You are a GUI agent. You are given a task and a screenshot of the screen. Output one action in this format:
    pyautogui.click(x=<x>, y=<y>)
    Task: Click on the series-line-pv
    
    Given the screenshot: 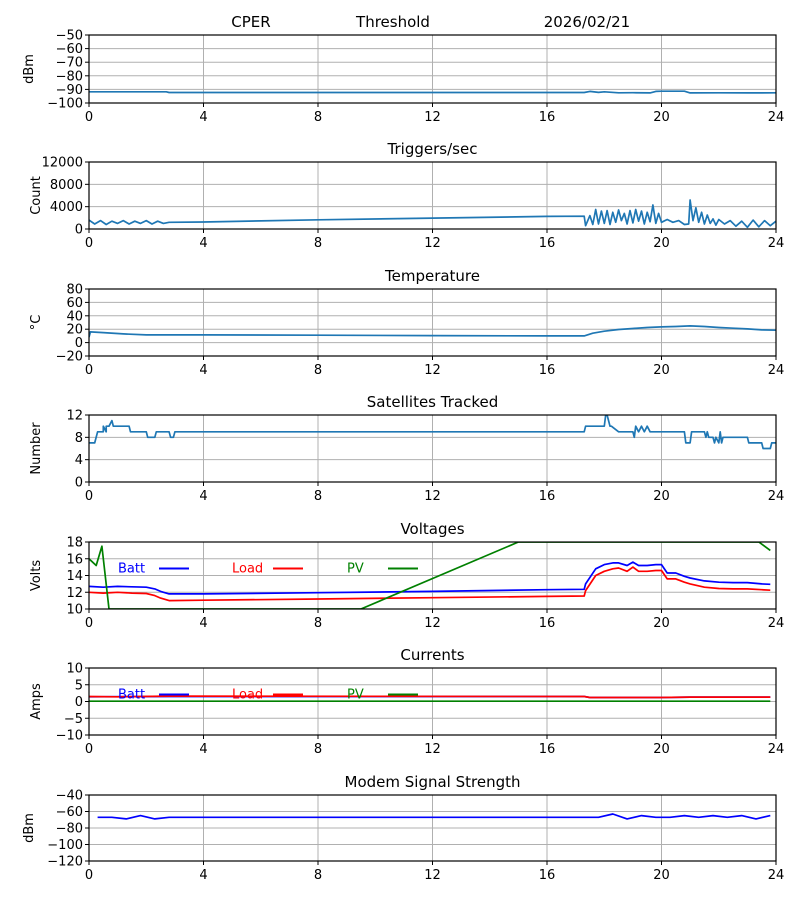 What is the action you would take?
    pyautogui.click(x=430, y=575)
    